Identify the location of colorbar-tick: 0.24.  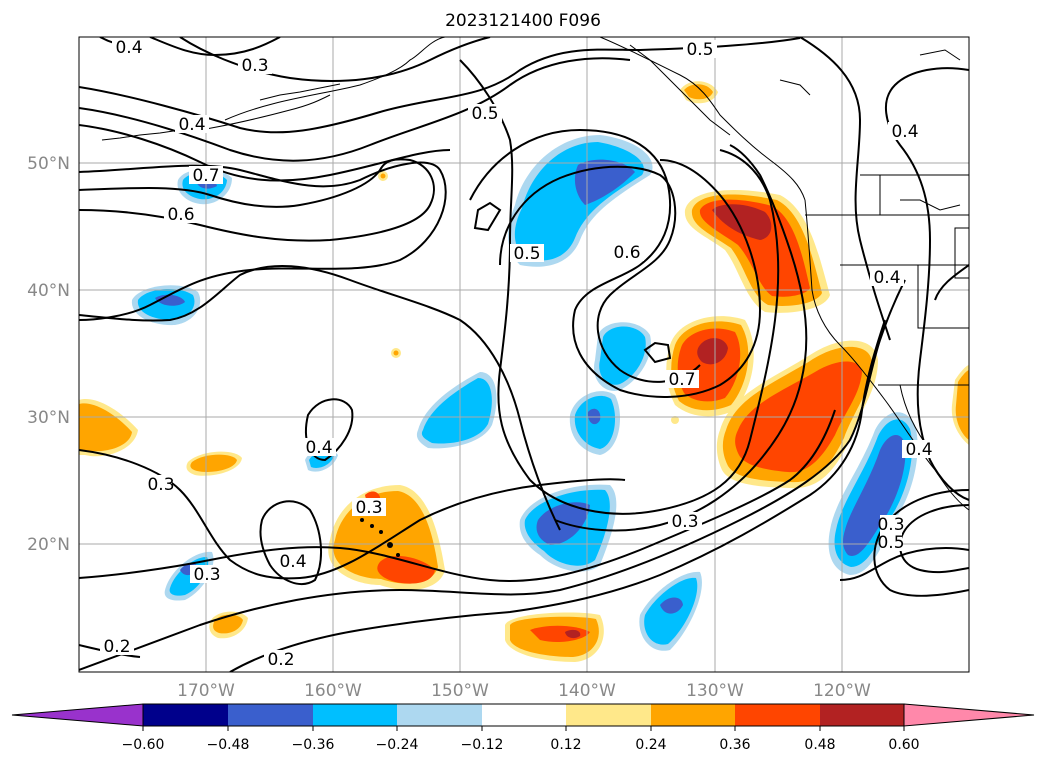
(650, 745).